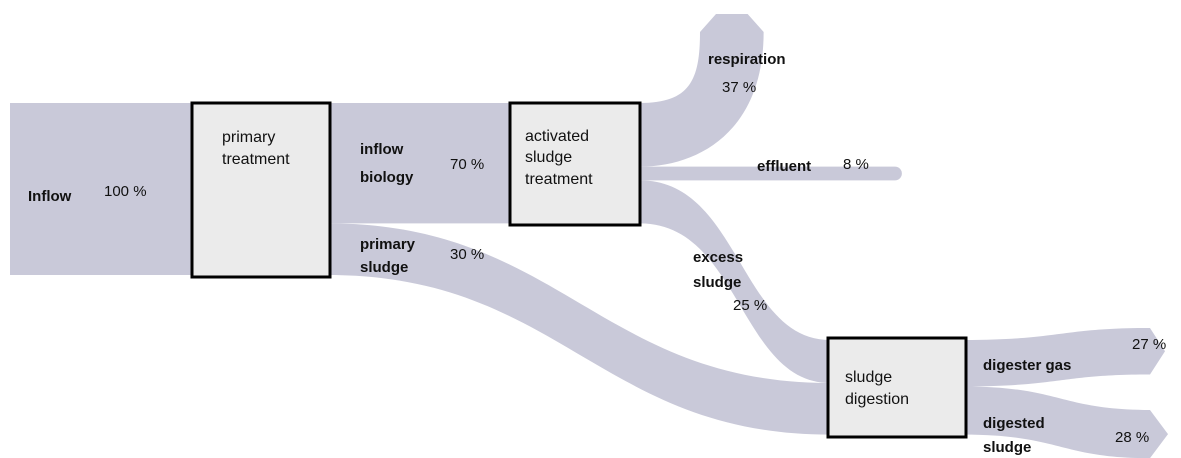 Image resolution: width=1181 pixels, height=458 pixels. What do you see at coordinates (747, 59) in the screenshot?
I see `flow-name: respiration` at bounding box center [747, 59].